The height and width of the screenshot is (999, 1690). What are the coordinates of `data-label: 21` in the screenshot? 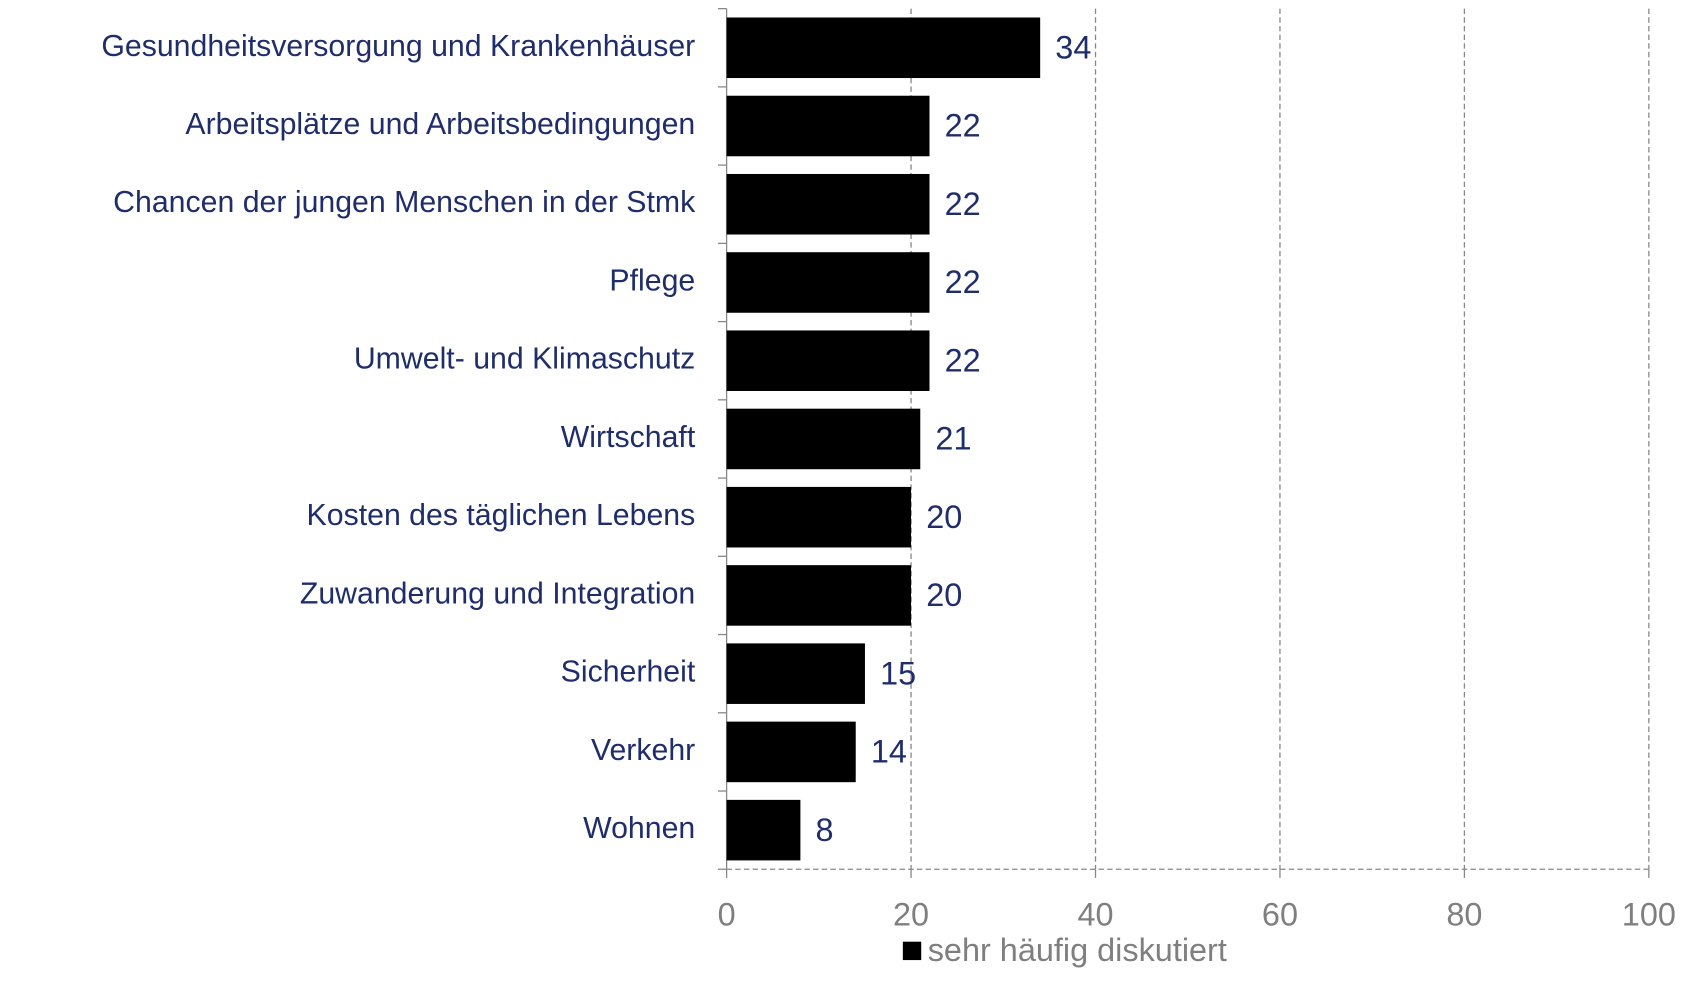 It's located at (953, 439).